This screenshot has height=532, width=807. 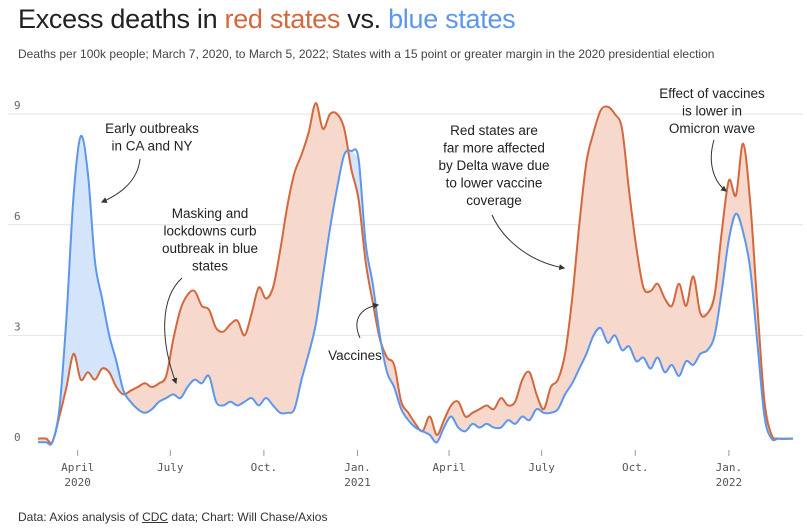 What do you see at coordinates (80, 517) in the screenshot?
I see `source-prefix: Data: Axios analysis of` at bounding box center [80, 517].